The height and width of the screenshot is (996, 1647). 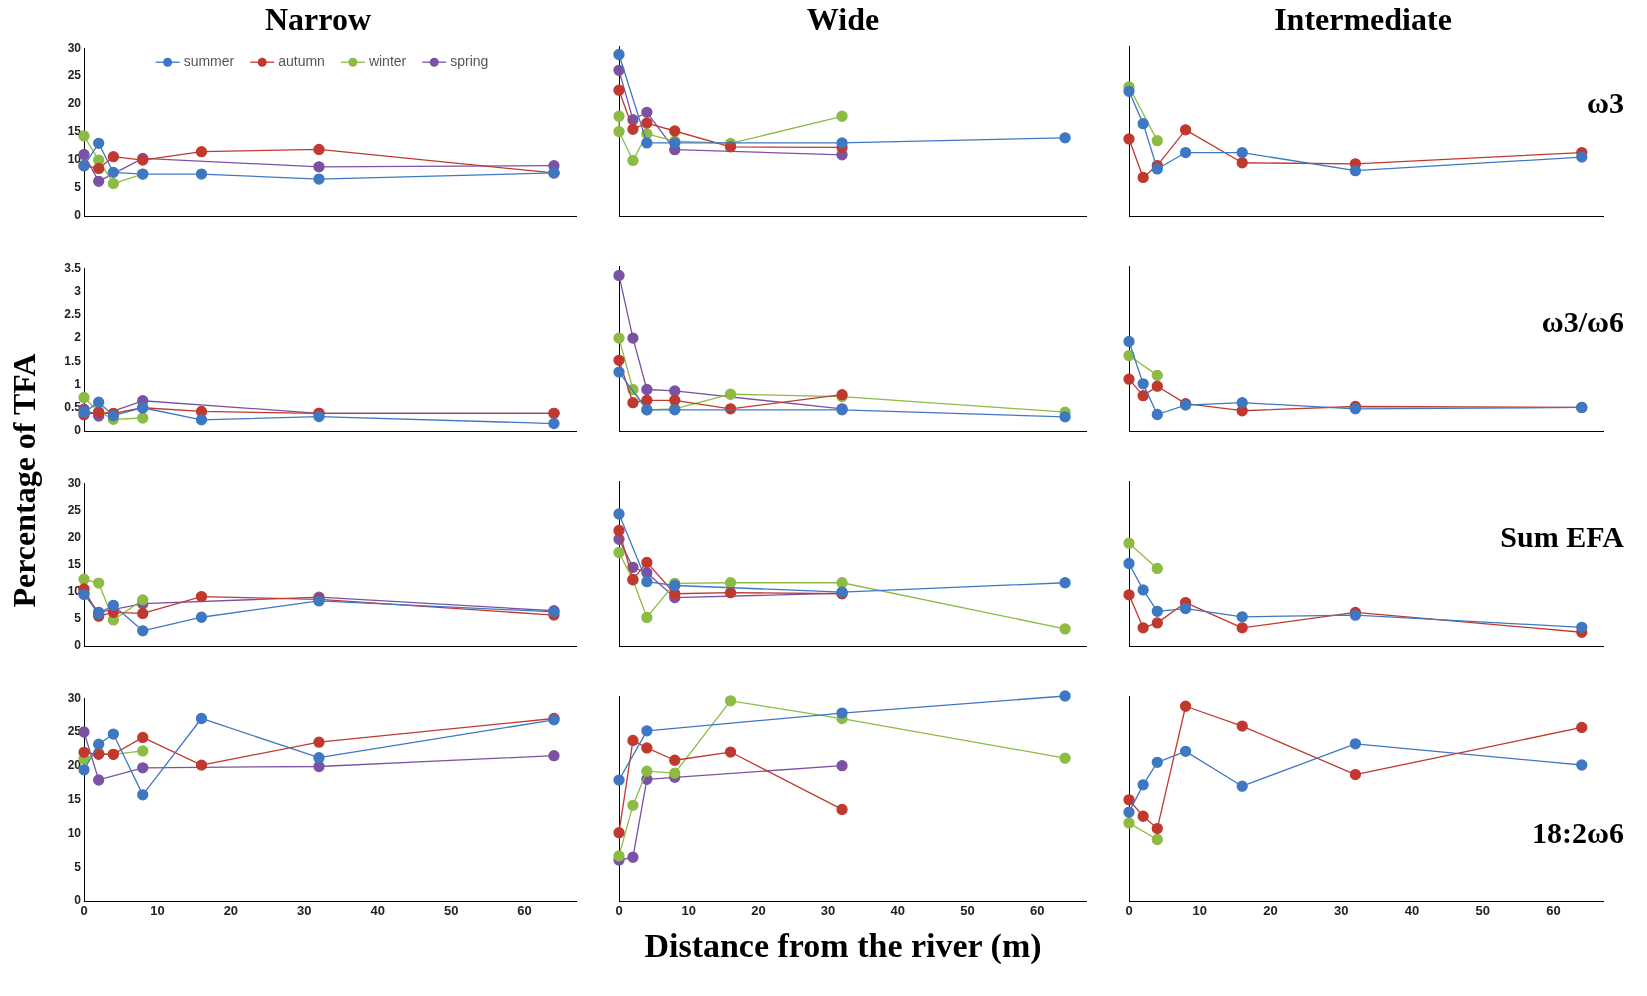 What do you see at coordinates (1562, 536) in the screenshot?
I see `annotation: Sum EFA` at bounding box center [1562, 536].